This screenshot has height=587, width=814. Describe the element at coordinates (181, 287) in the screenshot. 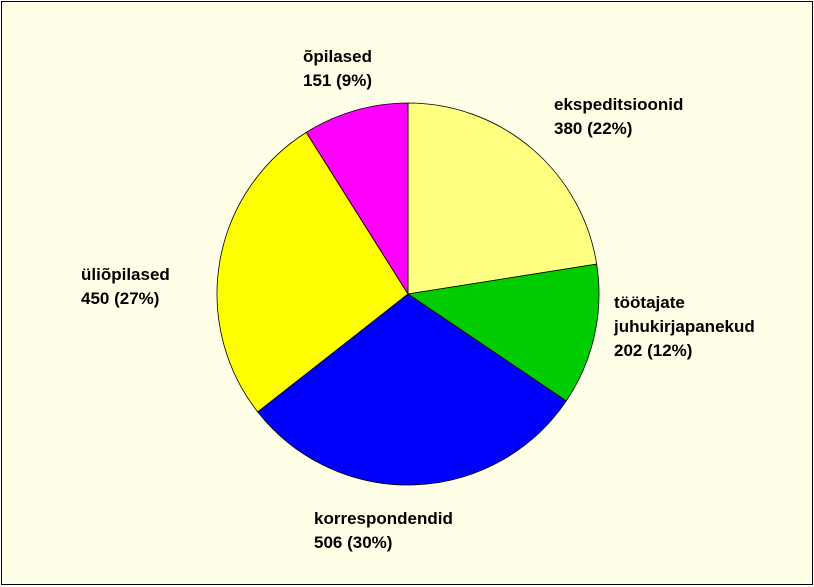

I see `slice-label: üliõpilased 450 (27%)` at that location.